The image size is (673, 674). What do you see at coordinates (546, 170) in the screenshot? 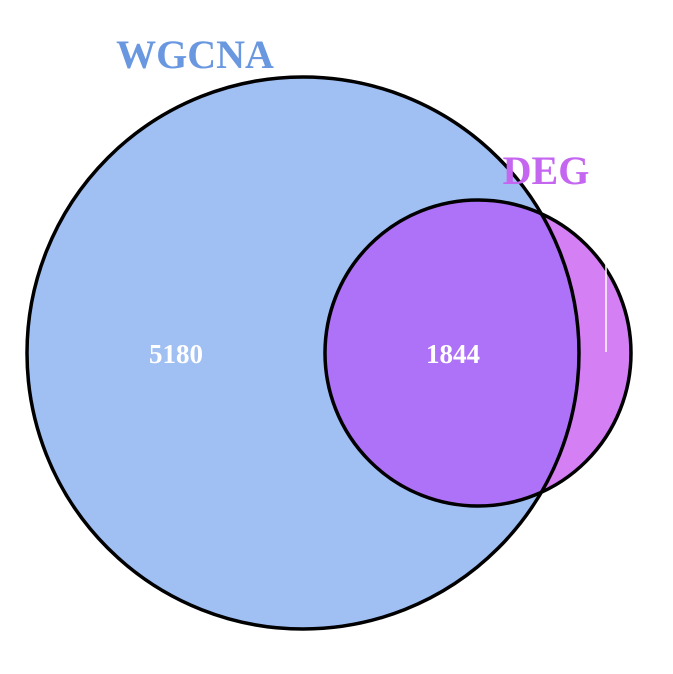
I see `deg-set-label: DEG` at bounding box center [546, 170].